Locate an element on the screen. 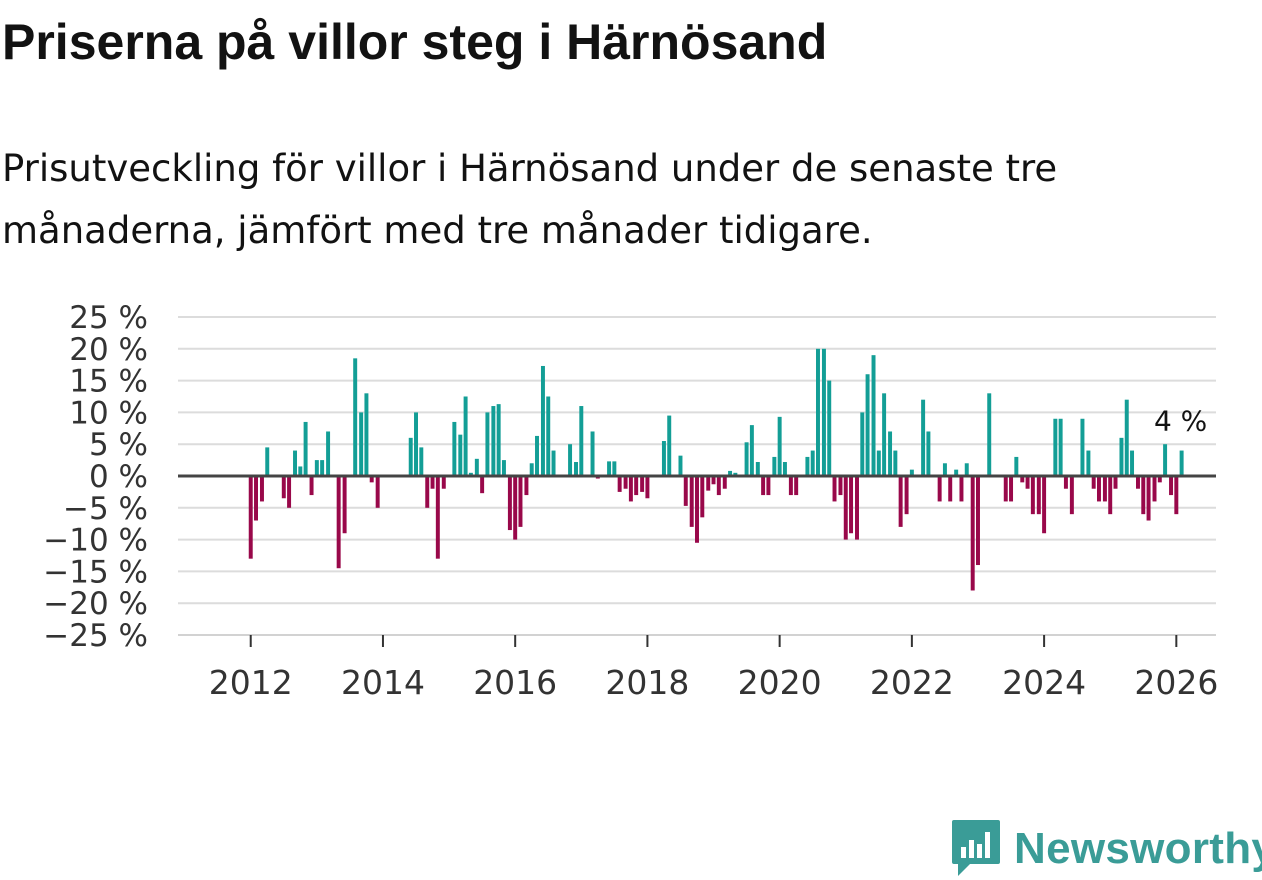  x-axis: 2012 2014 2016 2018 2020 2022 2024 2026 is located at coordinates (698, 668).